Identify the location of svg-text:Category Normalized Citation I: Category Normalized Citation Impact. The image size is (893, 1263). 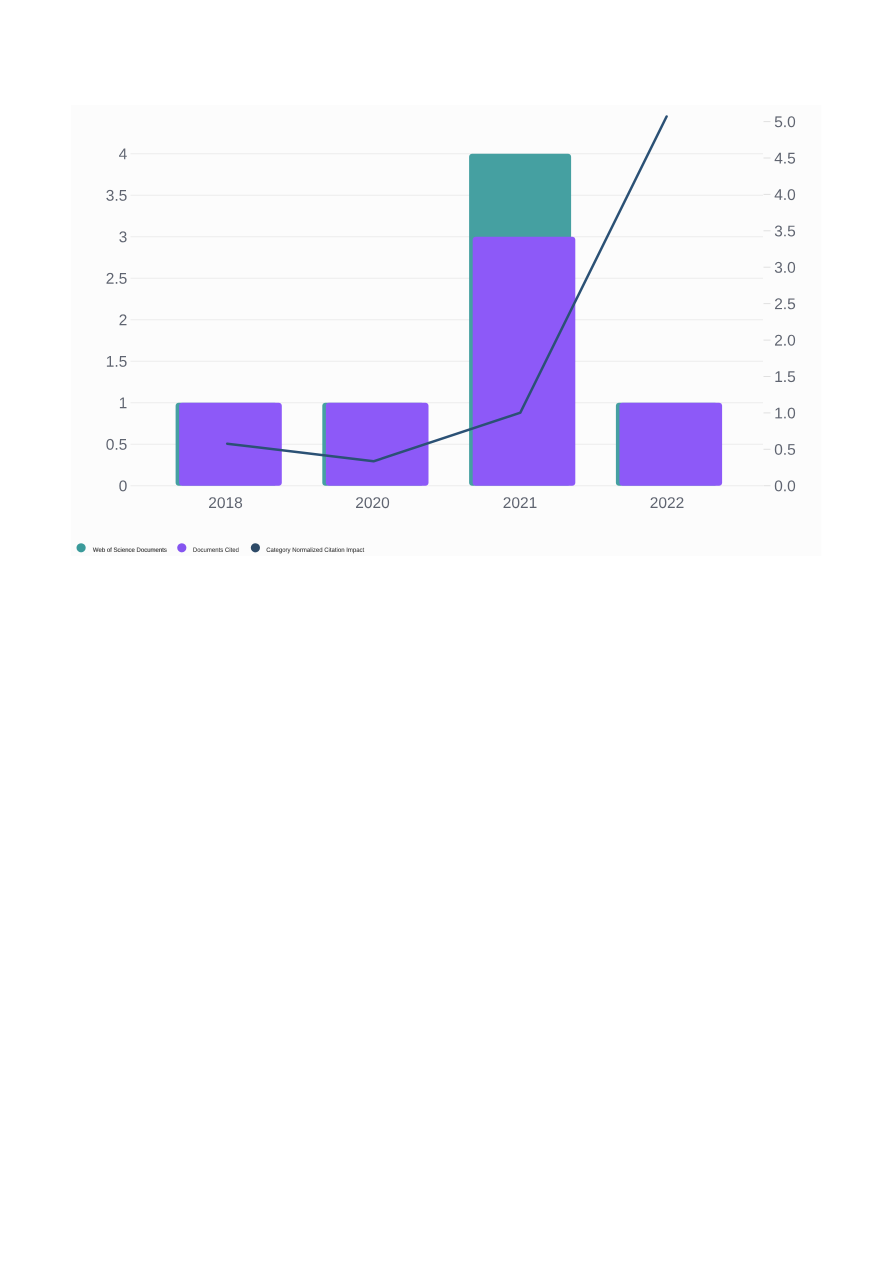
(315, 551).